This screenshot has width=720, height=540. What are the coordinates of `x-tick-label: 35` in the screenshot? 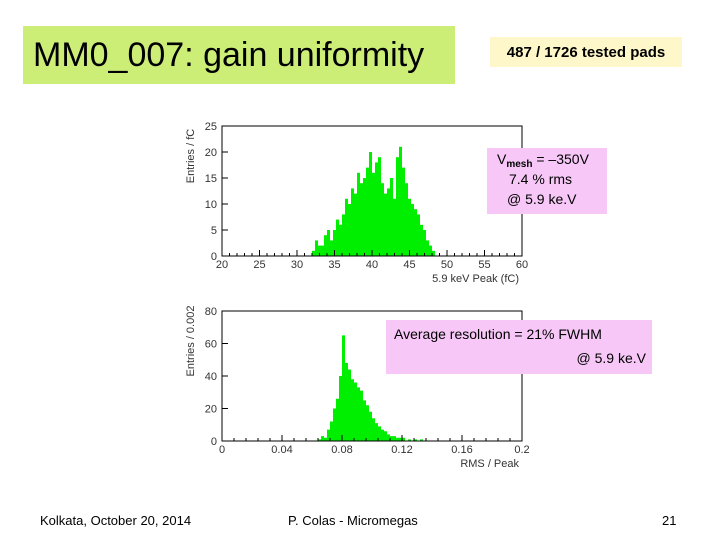 It's located at (334, 265).